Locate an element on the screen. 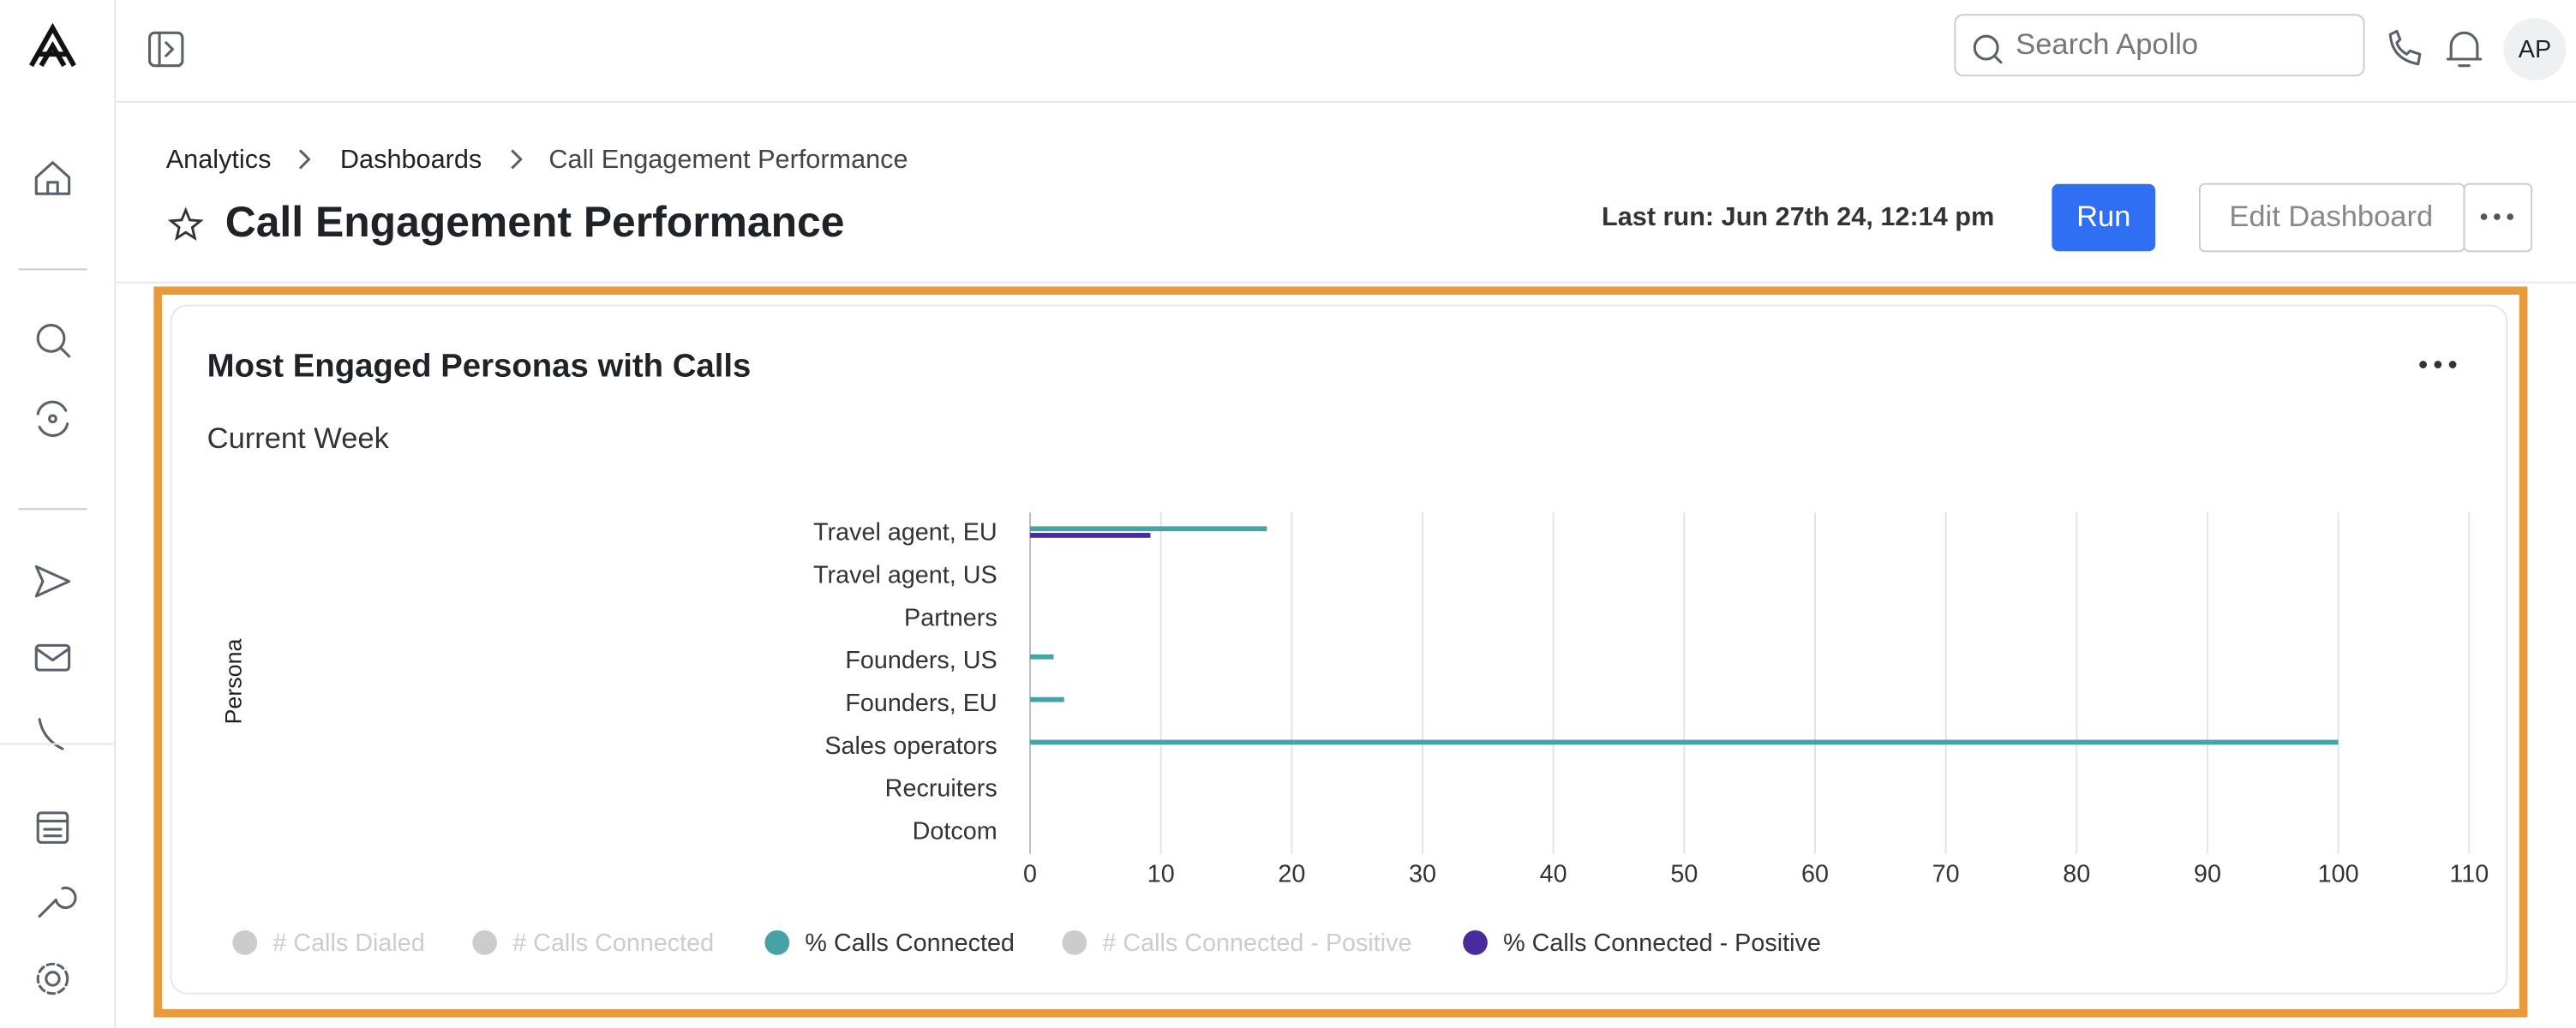 Image resolution: width=2576 pixels, height=1028 pixels. y-tick-label: Travel agent, EU is located at coordinates (905, 533).